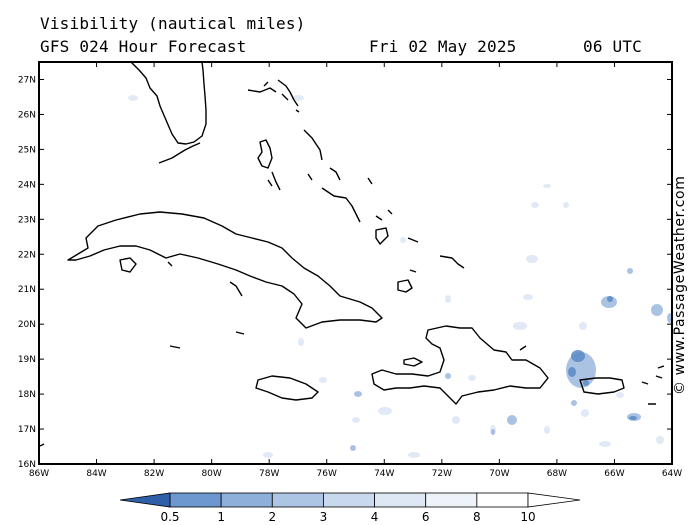 The width and height of the screenshot is (700, 525). I want to click on lon-tick-label: 68W, so click(557, 474).